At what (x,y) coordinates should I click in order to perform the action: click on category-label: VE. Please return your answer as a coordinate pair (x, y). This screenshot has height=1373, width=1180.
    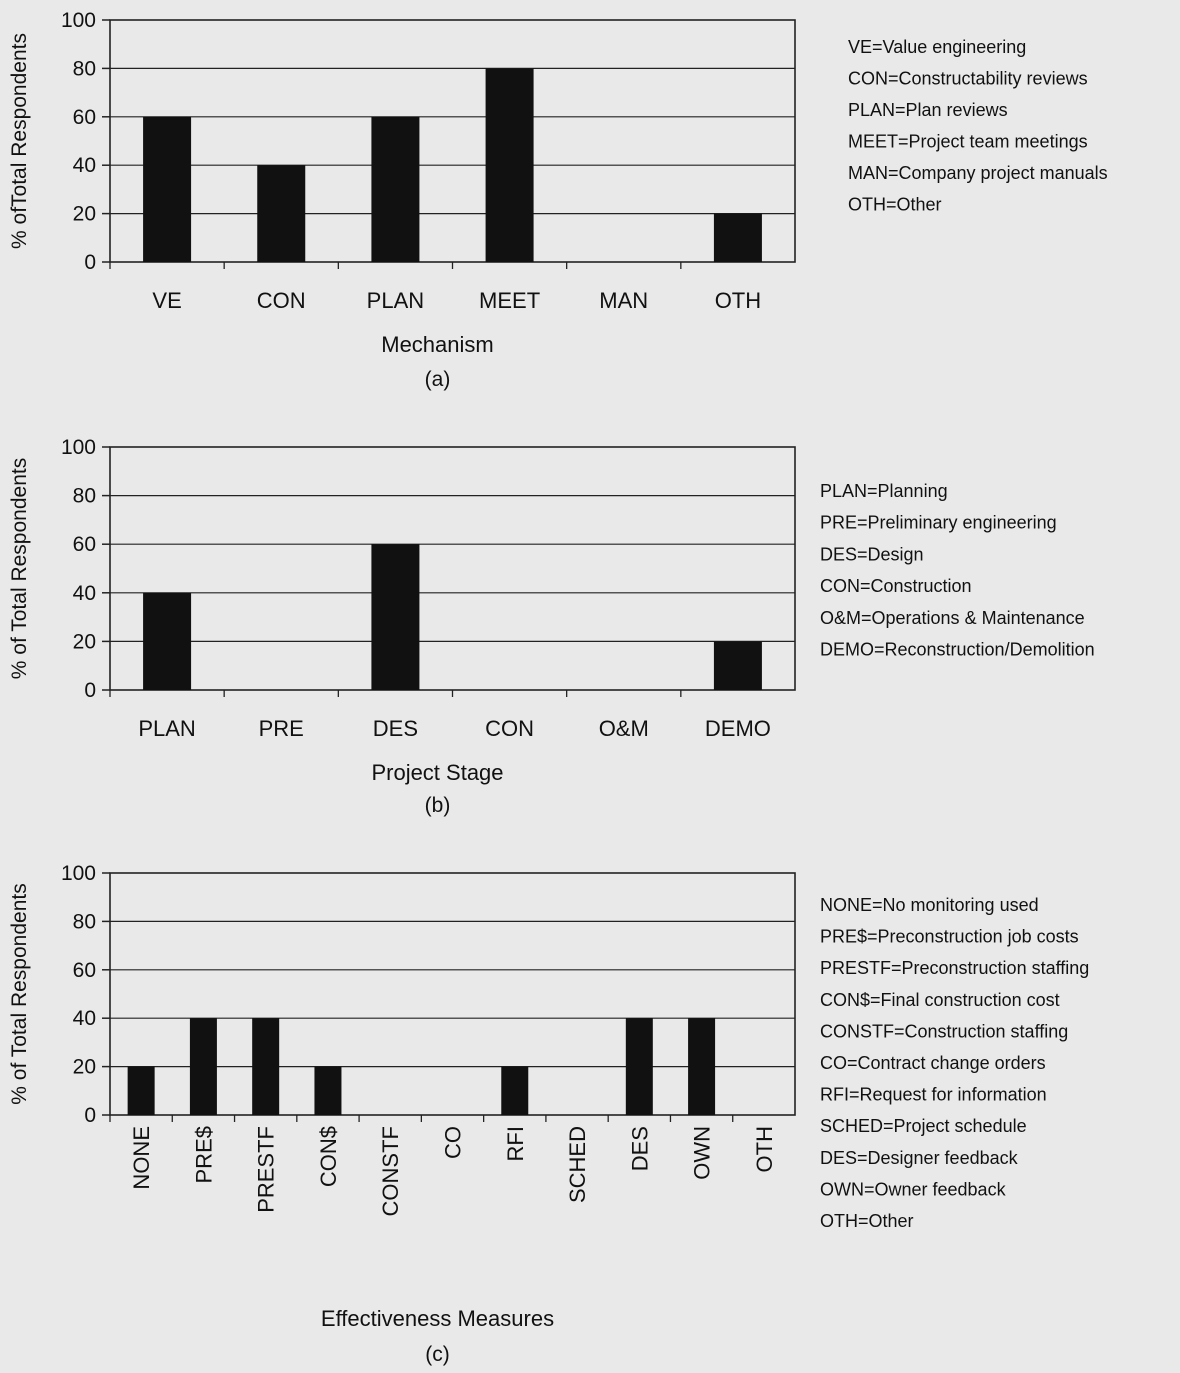
    Looking at the image, I should click on (166, 300).